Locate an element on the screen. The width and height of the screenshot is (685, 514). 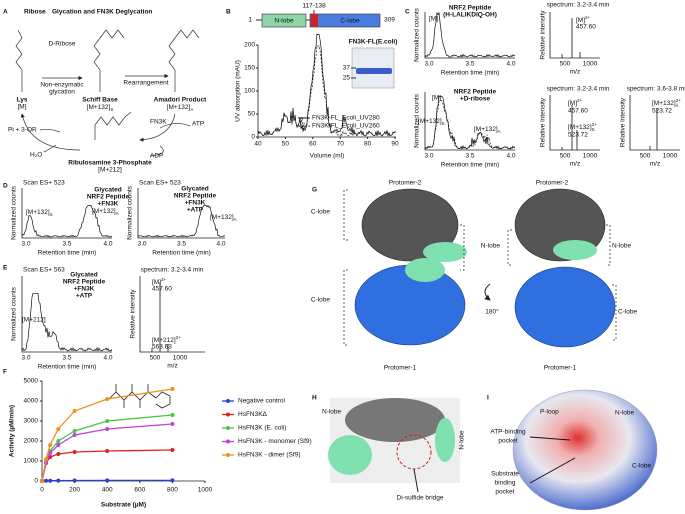
label: 70 is located at coordinates (341, 144).